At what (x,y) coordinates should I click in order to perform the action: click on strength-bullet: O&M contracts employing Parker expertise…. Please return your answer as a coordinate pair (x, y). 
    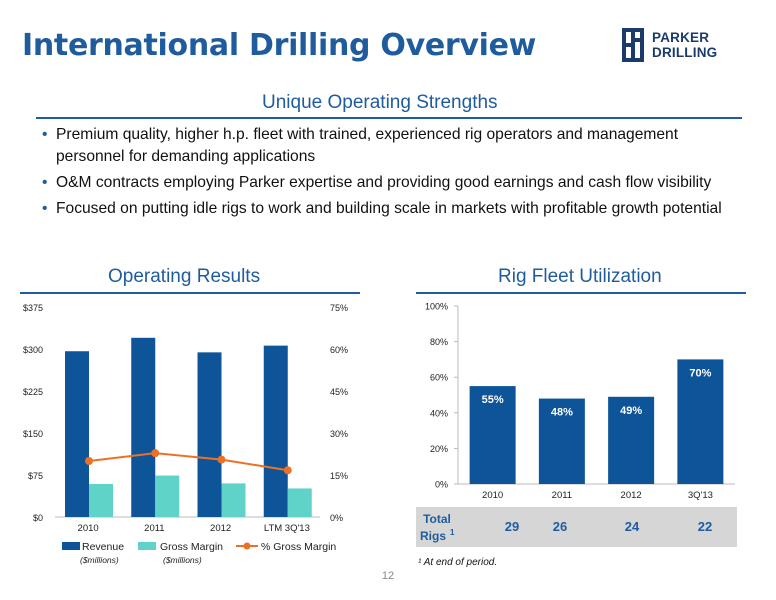
    Looking at the image, I should click on (382, 183).